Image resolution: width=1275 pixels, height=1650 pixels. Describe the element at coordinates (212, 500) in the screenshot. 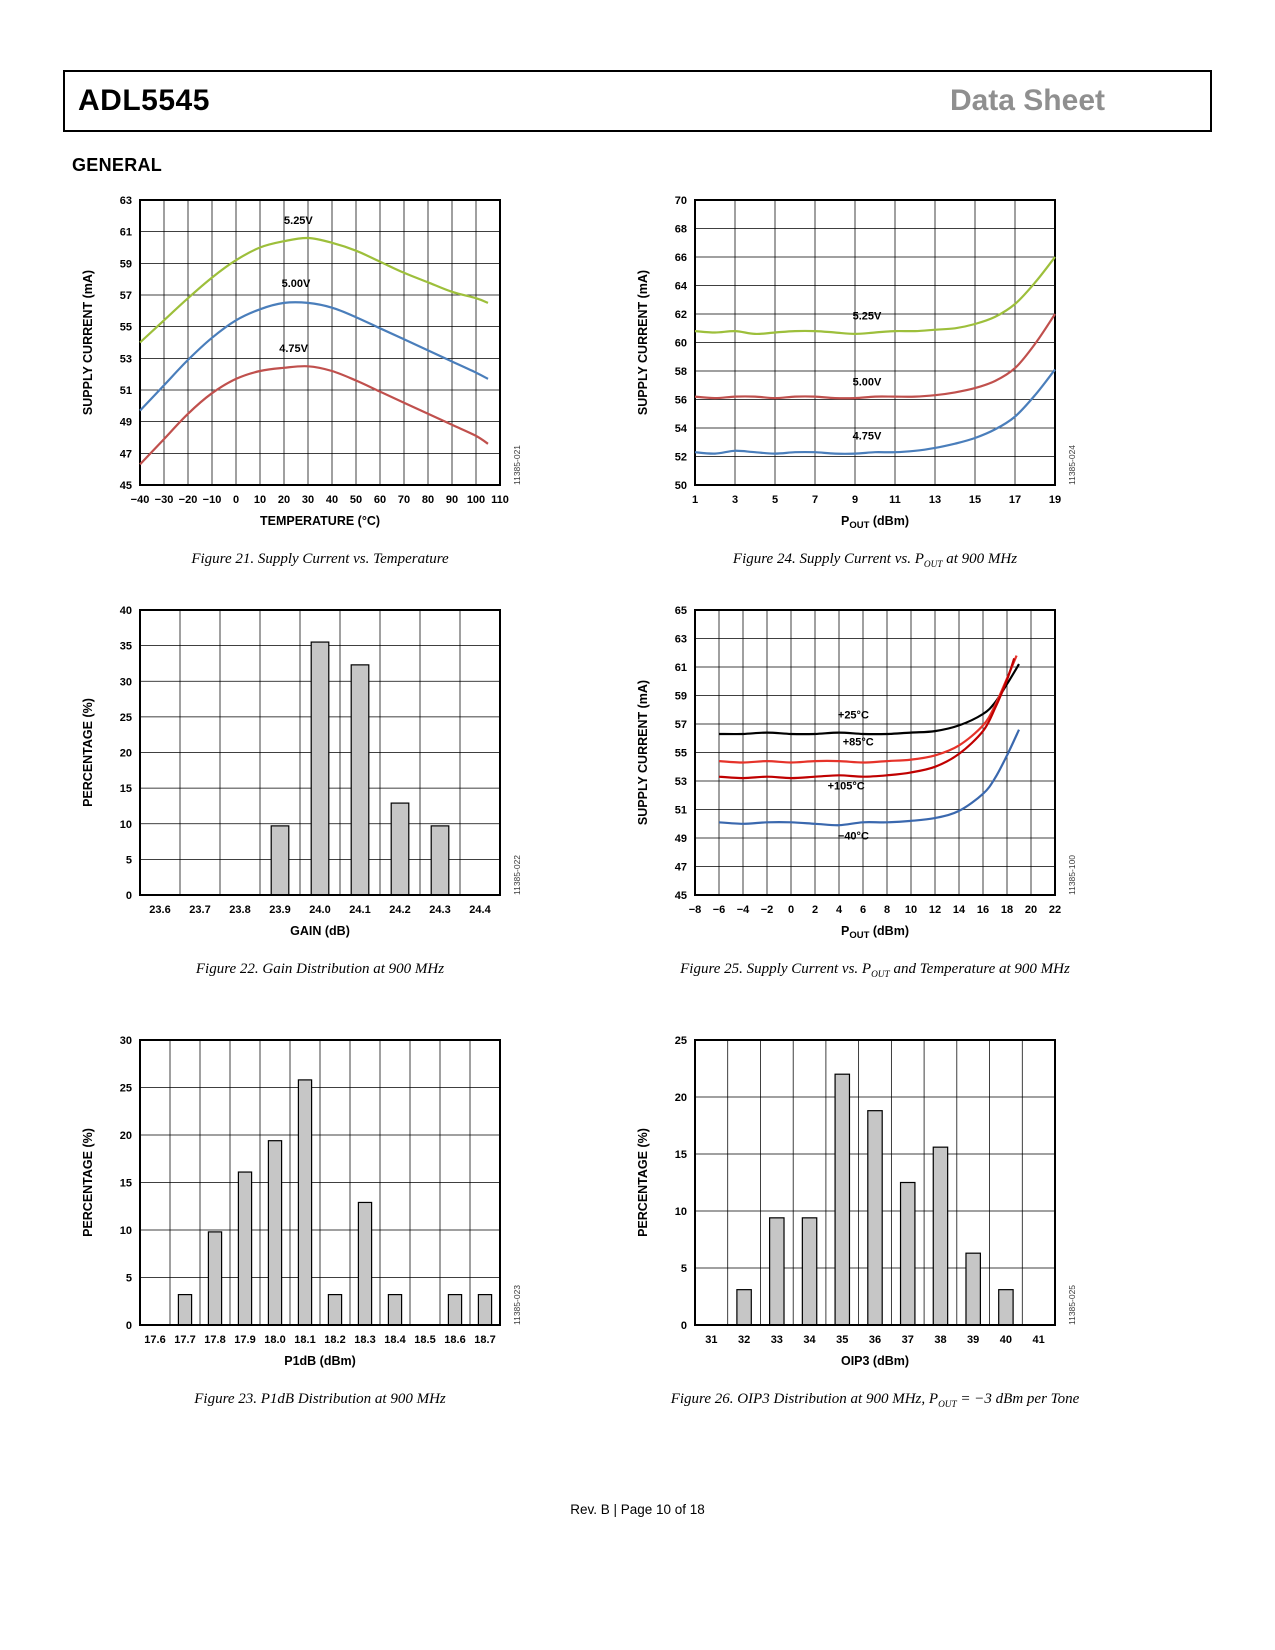

I see `x-tick-label: −10` at that location.